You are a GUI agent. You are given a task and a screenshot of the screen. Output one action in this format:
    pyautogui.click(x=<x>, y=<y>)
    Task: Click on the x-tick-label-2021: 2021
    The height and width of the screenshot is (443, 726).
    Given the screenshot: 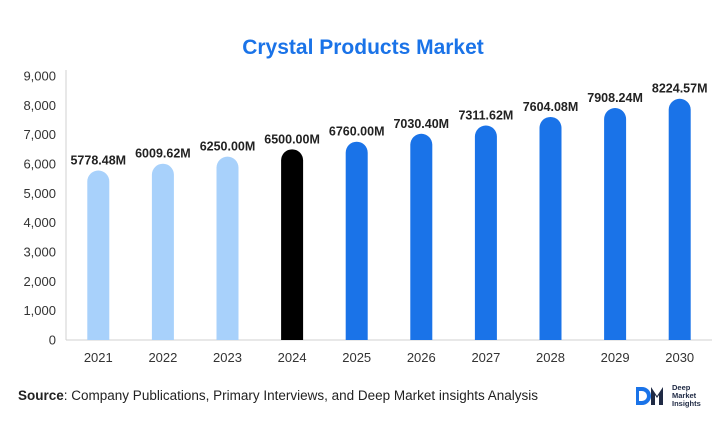 What is the action you would take?
    pyautogui.click(x=98, y=357)
    